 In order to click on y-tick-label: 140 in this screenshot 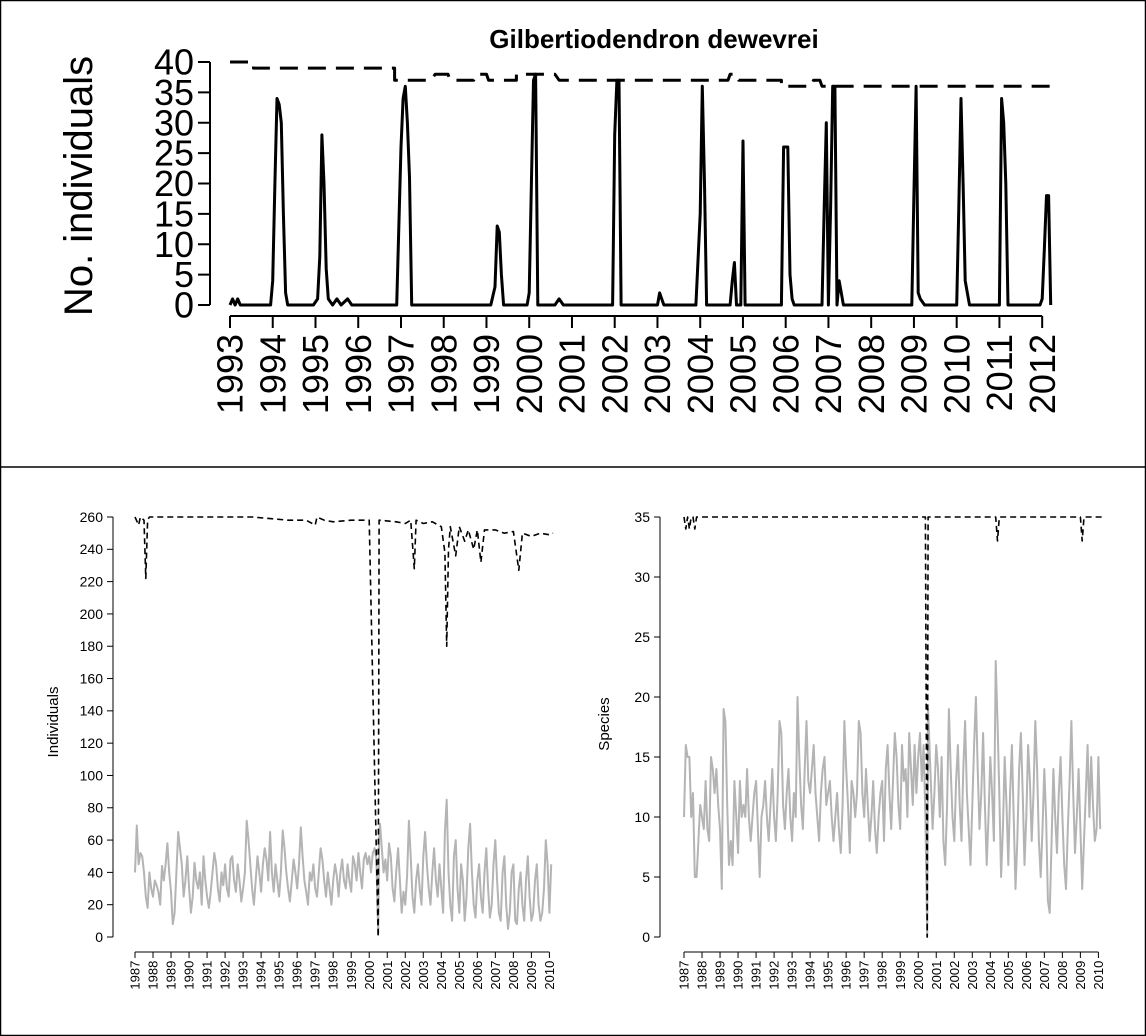, I will do `click(92, 711)`.